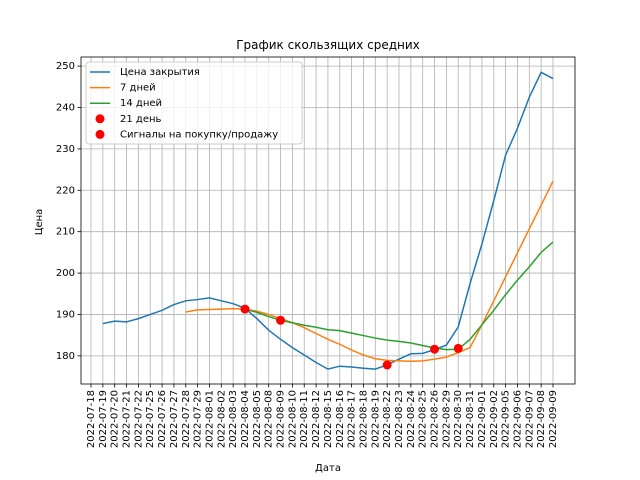 This screenshot has height=480, width=640. I want to click on y-tick-label: 220, so click(65, 190).